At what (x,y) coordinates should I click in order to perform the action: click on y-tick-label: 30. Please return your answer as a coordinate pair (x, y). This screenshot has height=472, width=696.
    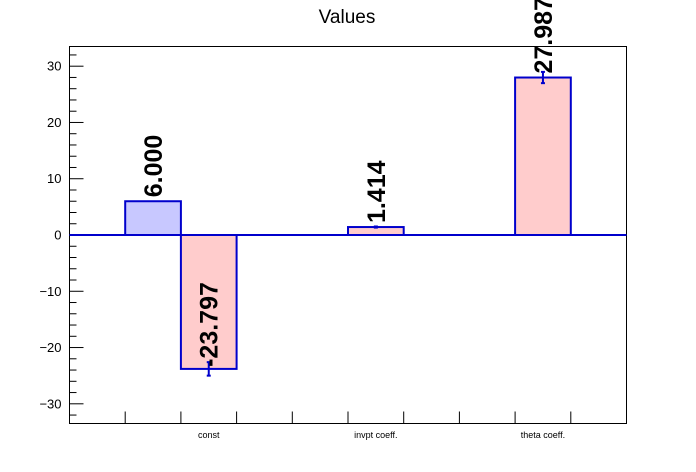
    Looking at the image, I should click on (54, 66).